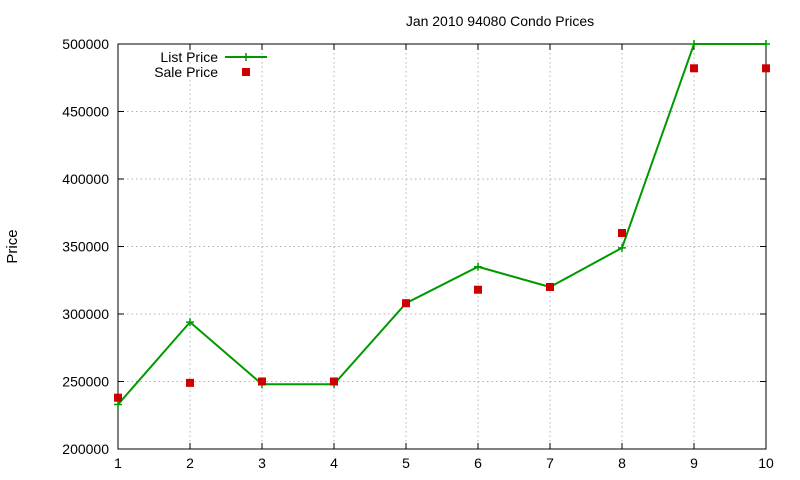  What do you see at coordinates (766, 463) in the screenshot?
I see `x-tick-label: 10` at bounding box center [766, 463].